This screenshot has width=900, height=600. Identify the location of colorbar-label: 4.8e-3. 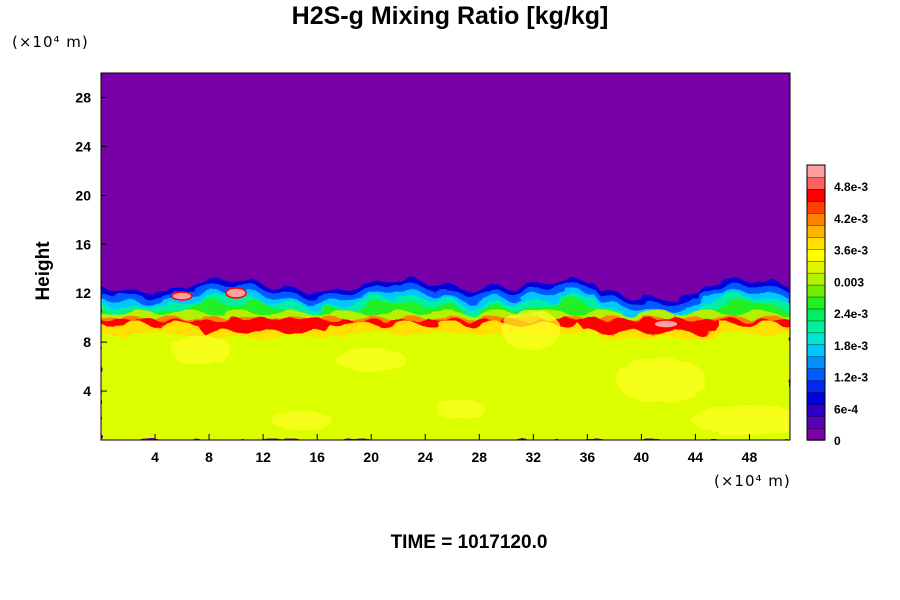
(851, 187).